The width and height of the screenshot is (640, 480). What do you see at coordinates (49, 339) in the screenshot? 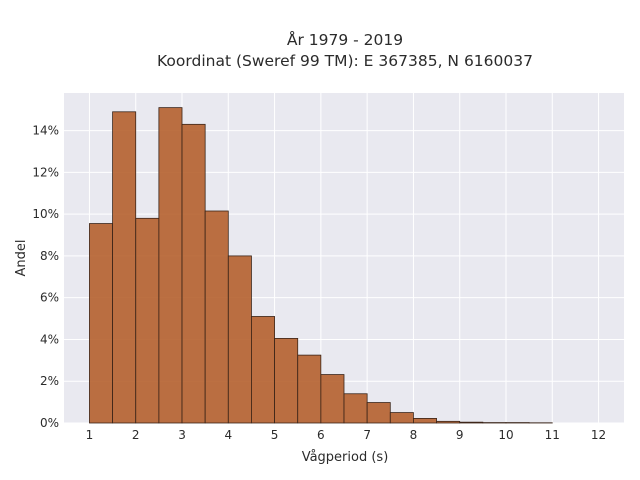
I see `y-tick-label: 4%` at bounding box center [49, 339].